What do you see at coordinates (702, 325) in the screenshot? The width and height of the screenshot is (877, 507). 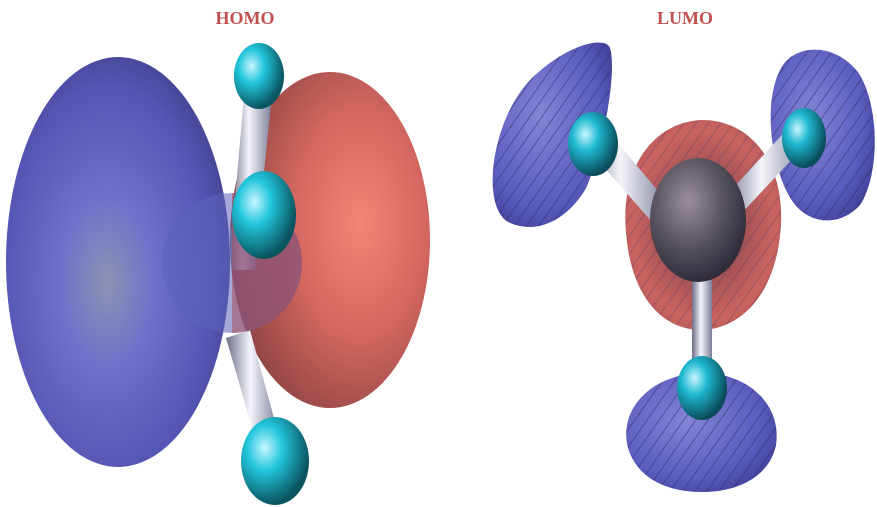 I see `bond` at bounding box center [702, 325].